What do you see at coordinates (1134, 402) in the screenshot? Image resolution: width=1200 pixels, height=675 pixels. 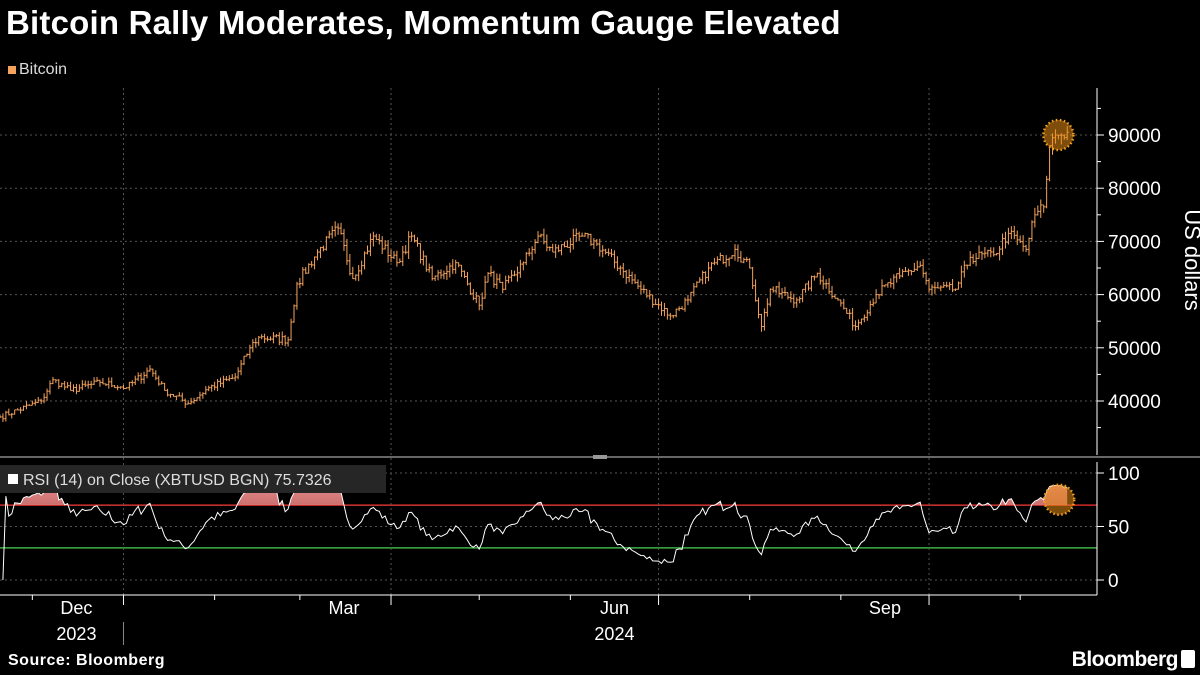 I see `y-tick-label: 40000` at bounding box center [1134, 402].